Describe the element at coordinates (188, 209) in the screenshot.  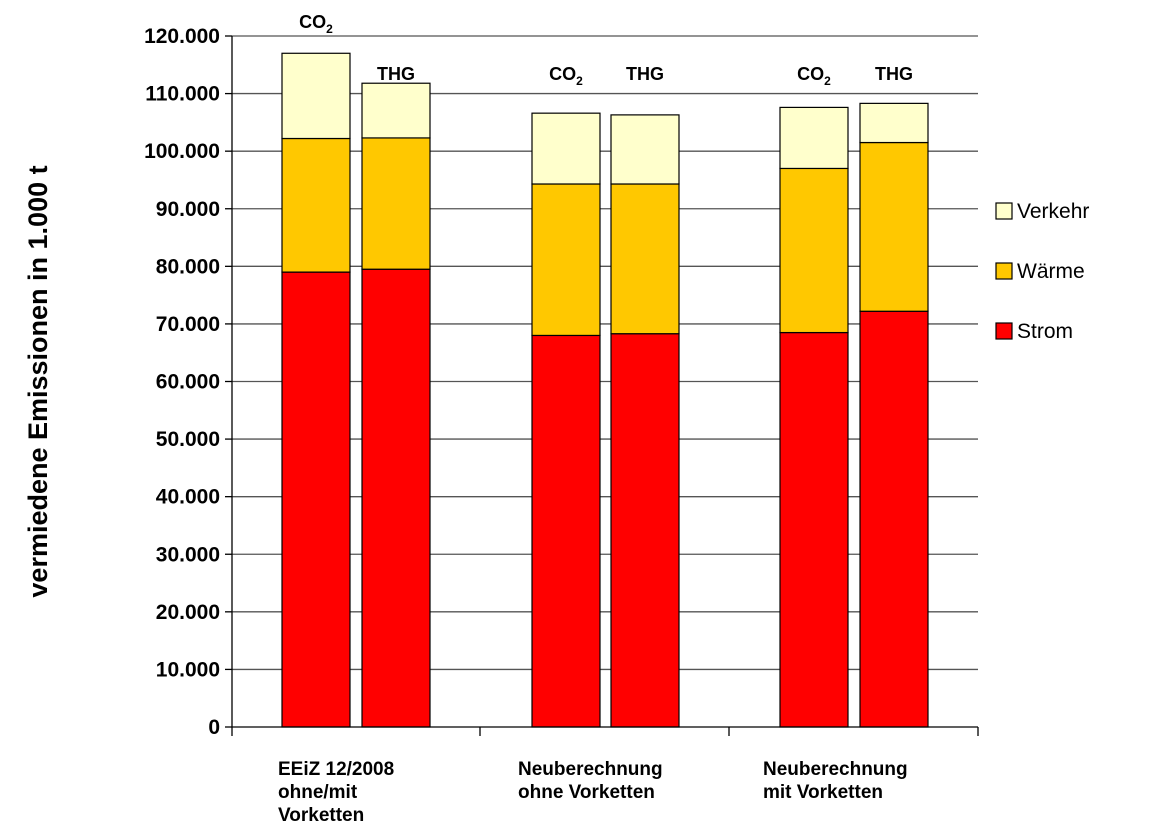
I see `y-tick-label: 90.000` at that location.